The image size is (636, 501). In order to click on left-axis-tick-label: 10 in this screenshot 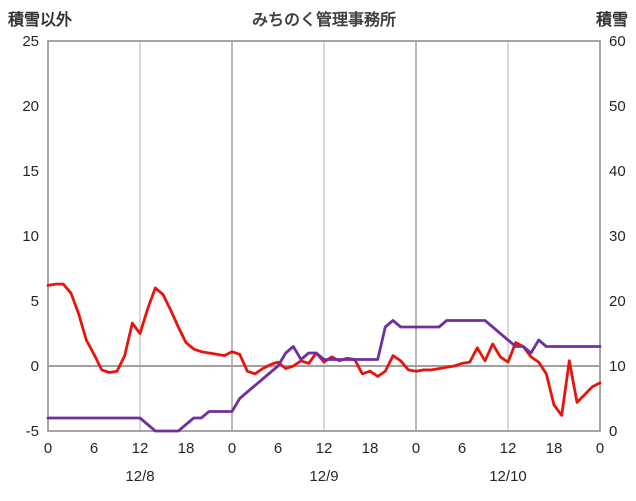, I will do `click(30, 236)`.